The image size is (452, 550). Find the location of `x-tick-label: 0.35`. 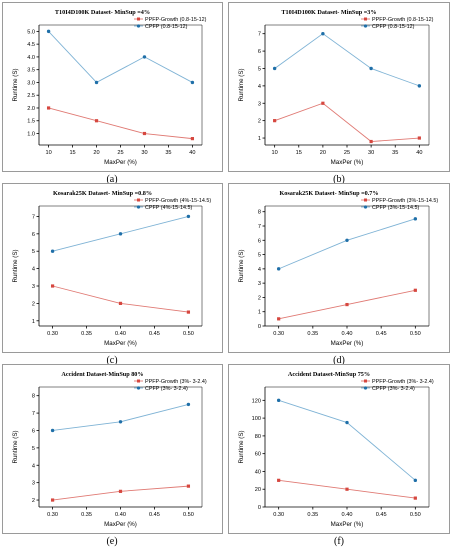

x-tick-label: 0.35 is located at coordinates (86, 334).